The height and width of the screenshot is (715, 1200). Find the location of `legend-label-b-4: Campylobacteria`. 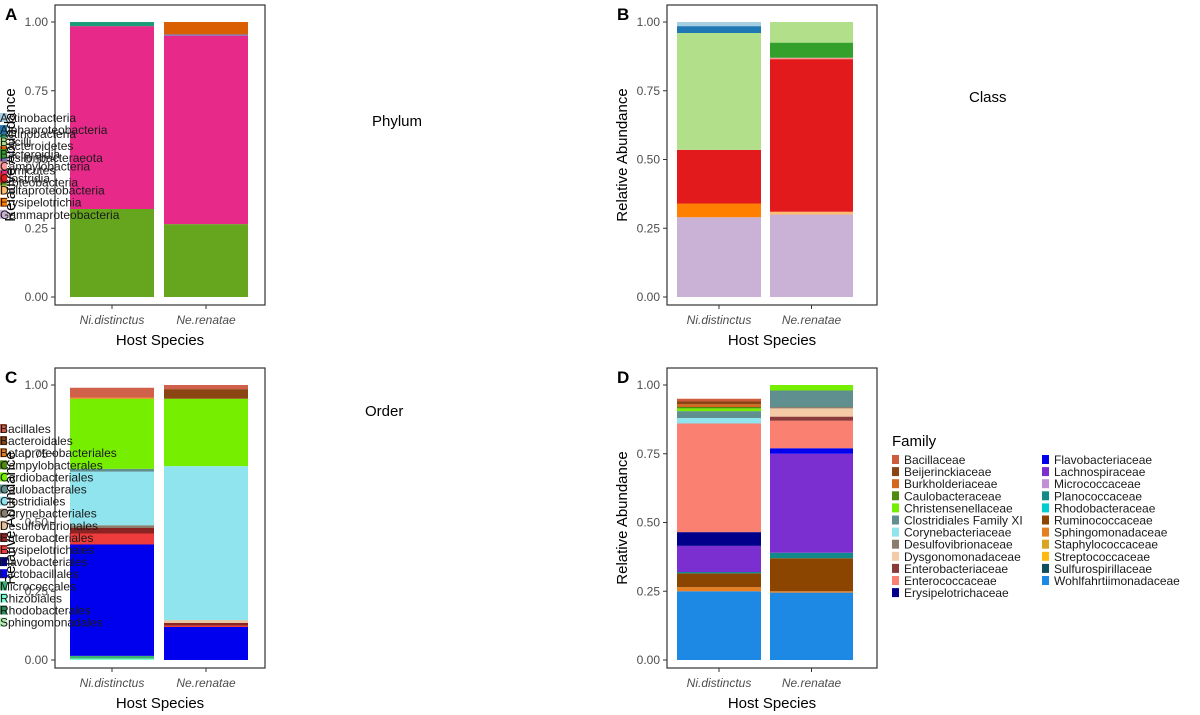

legend-label-b-4: Campylobacteria is located at coordinates (45, 166).